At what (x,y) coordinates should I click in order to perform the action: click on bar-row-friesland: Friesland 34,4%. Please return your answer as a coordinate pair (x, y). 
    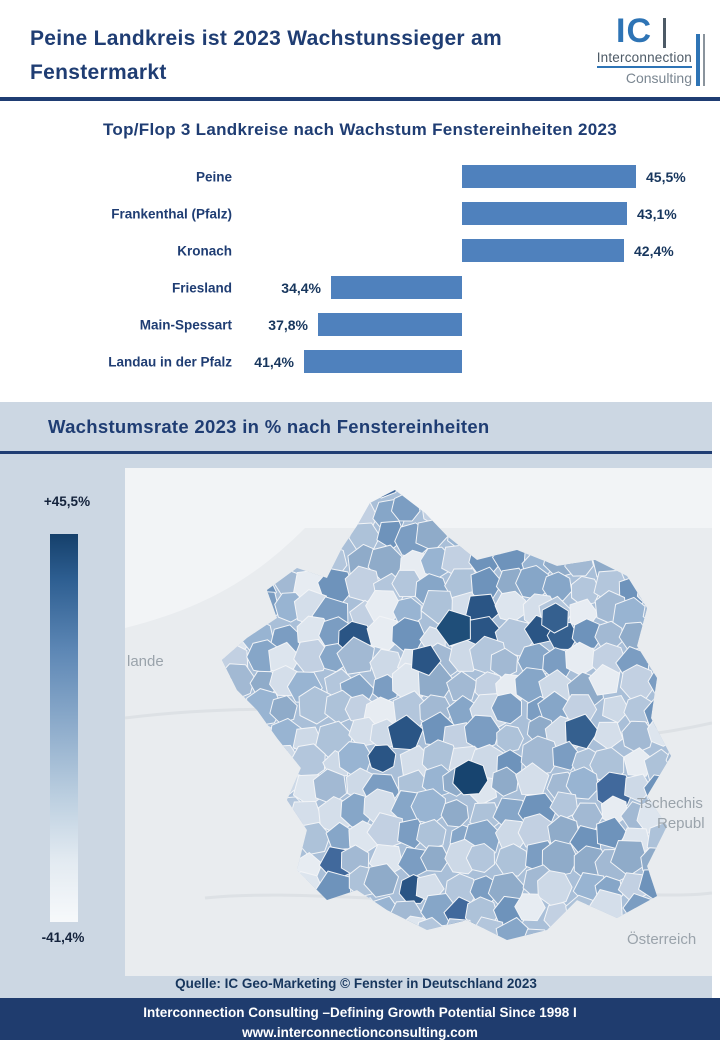
    Looking at the image, I should click on (360, 287).